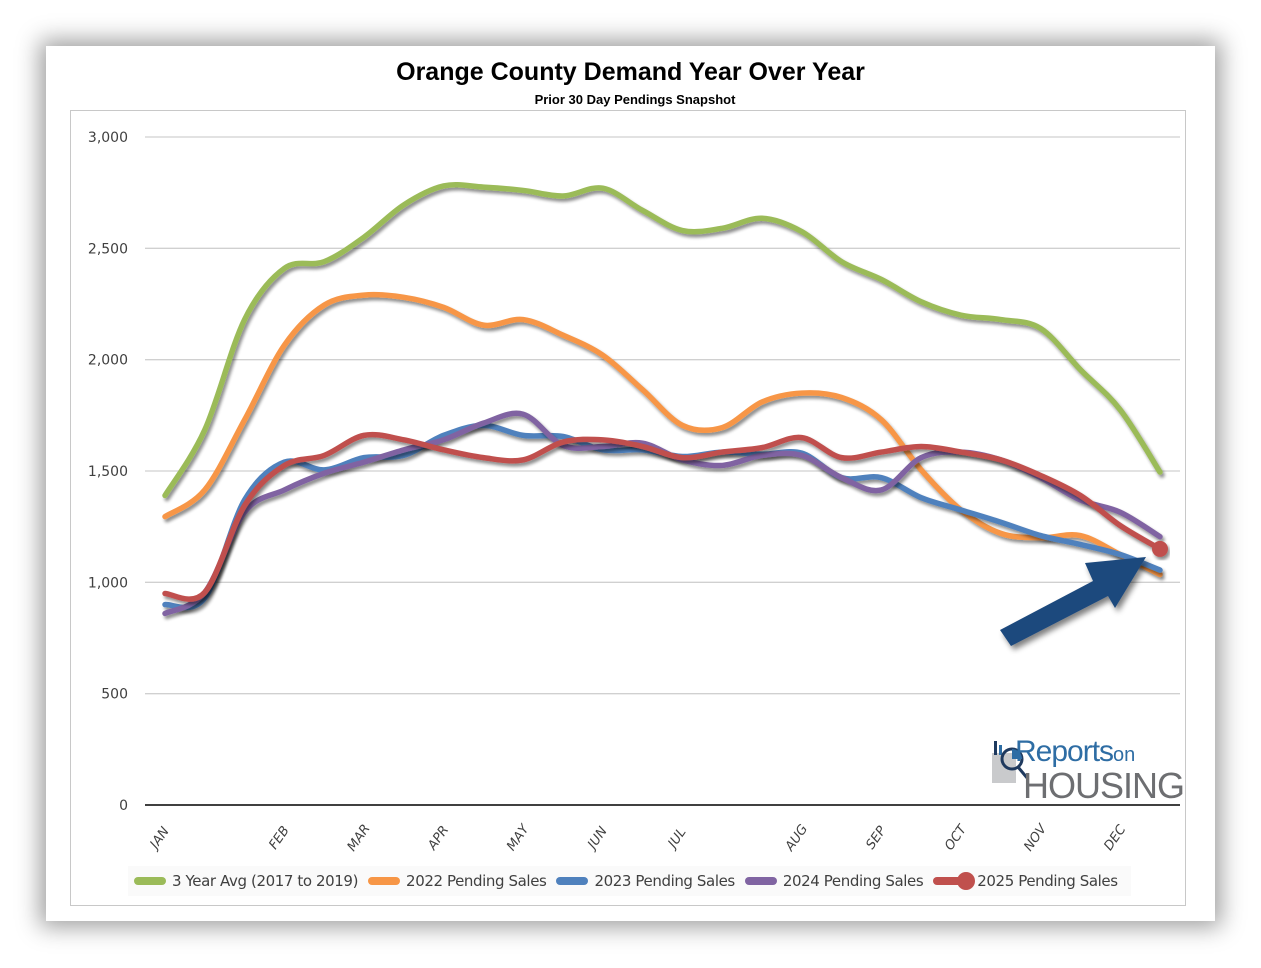  Describe the element at coordinates (114, 695) in the screenshot. I see `y-tick-label: 500` at that location.